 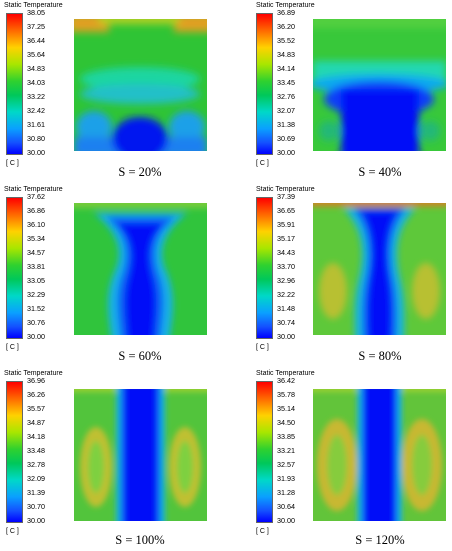 What do you see at coordinates (36, 252) in the screenshot?
I see `tick-label: 34.57` at bounding box center [36, 252].